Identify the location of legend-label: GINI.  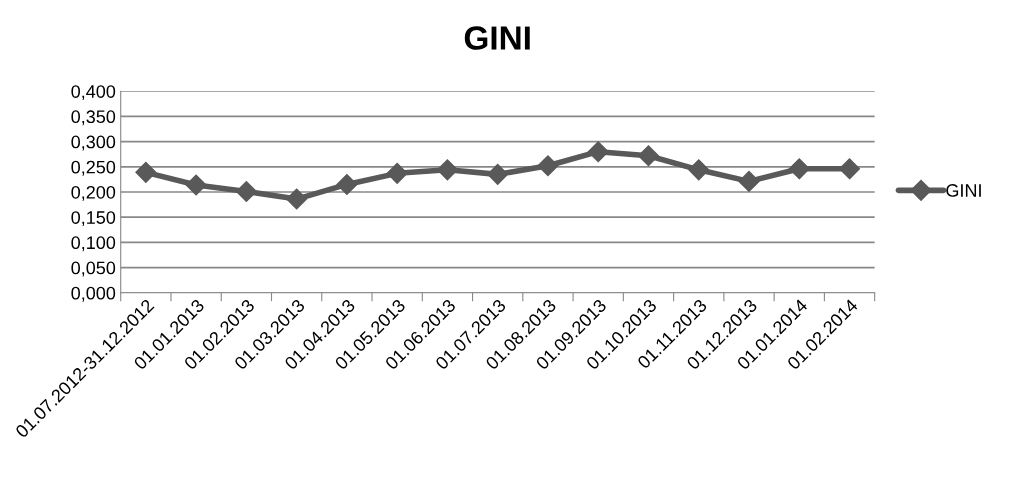
(963, 190).